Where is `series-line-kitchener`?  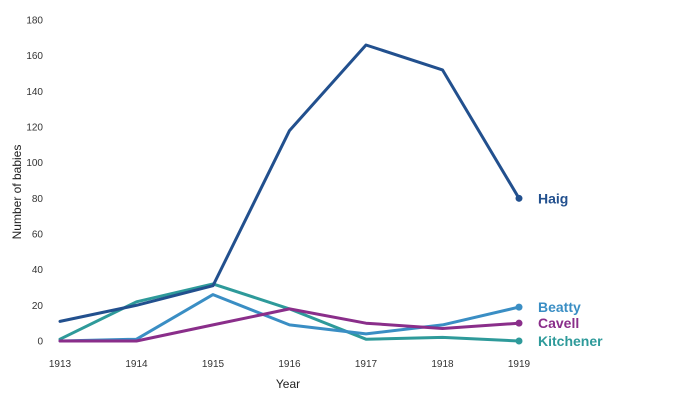
series-line-kitchener is located at coordinates (289, 312).